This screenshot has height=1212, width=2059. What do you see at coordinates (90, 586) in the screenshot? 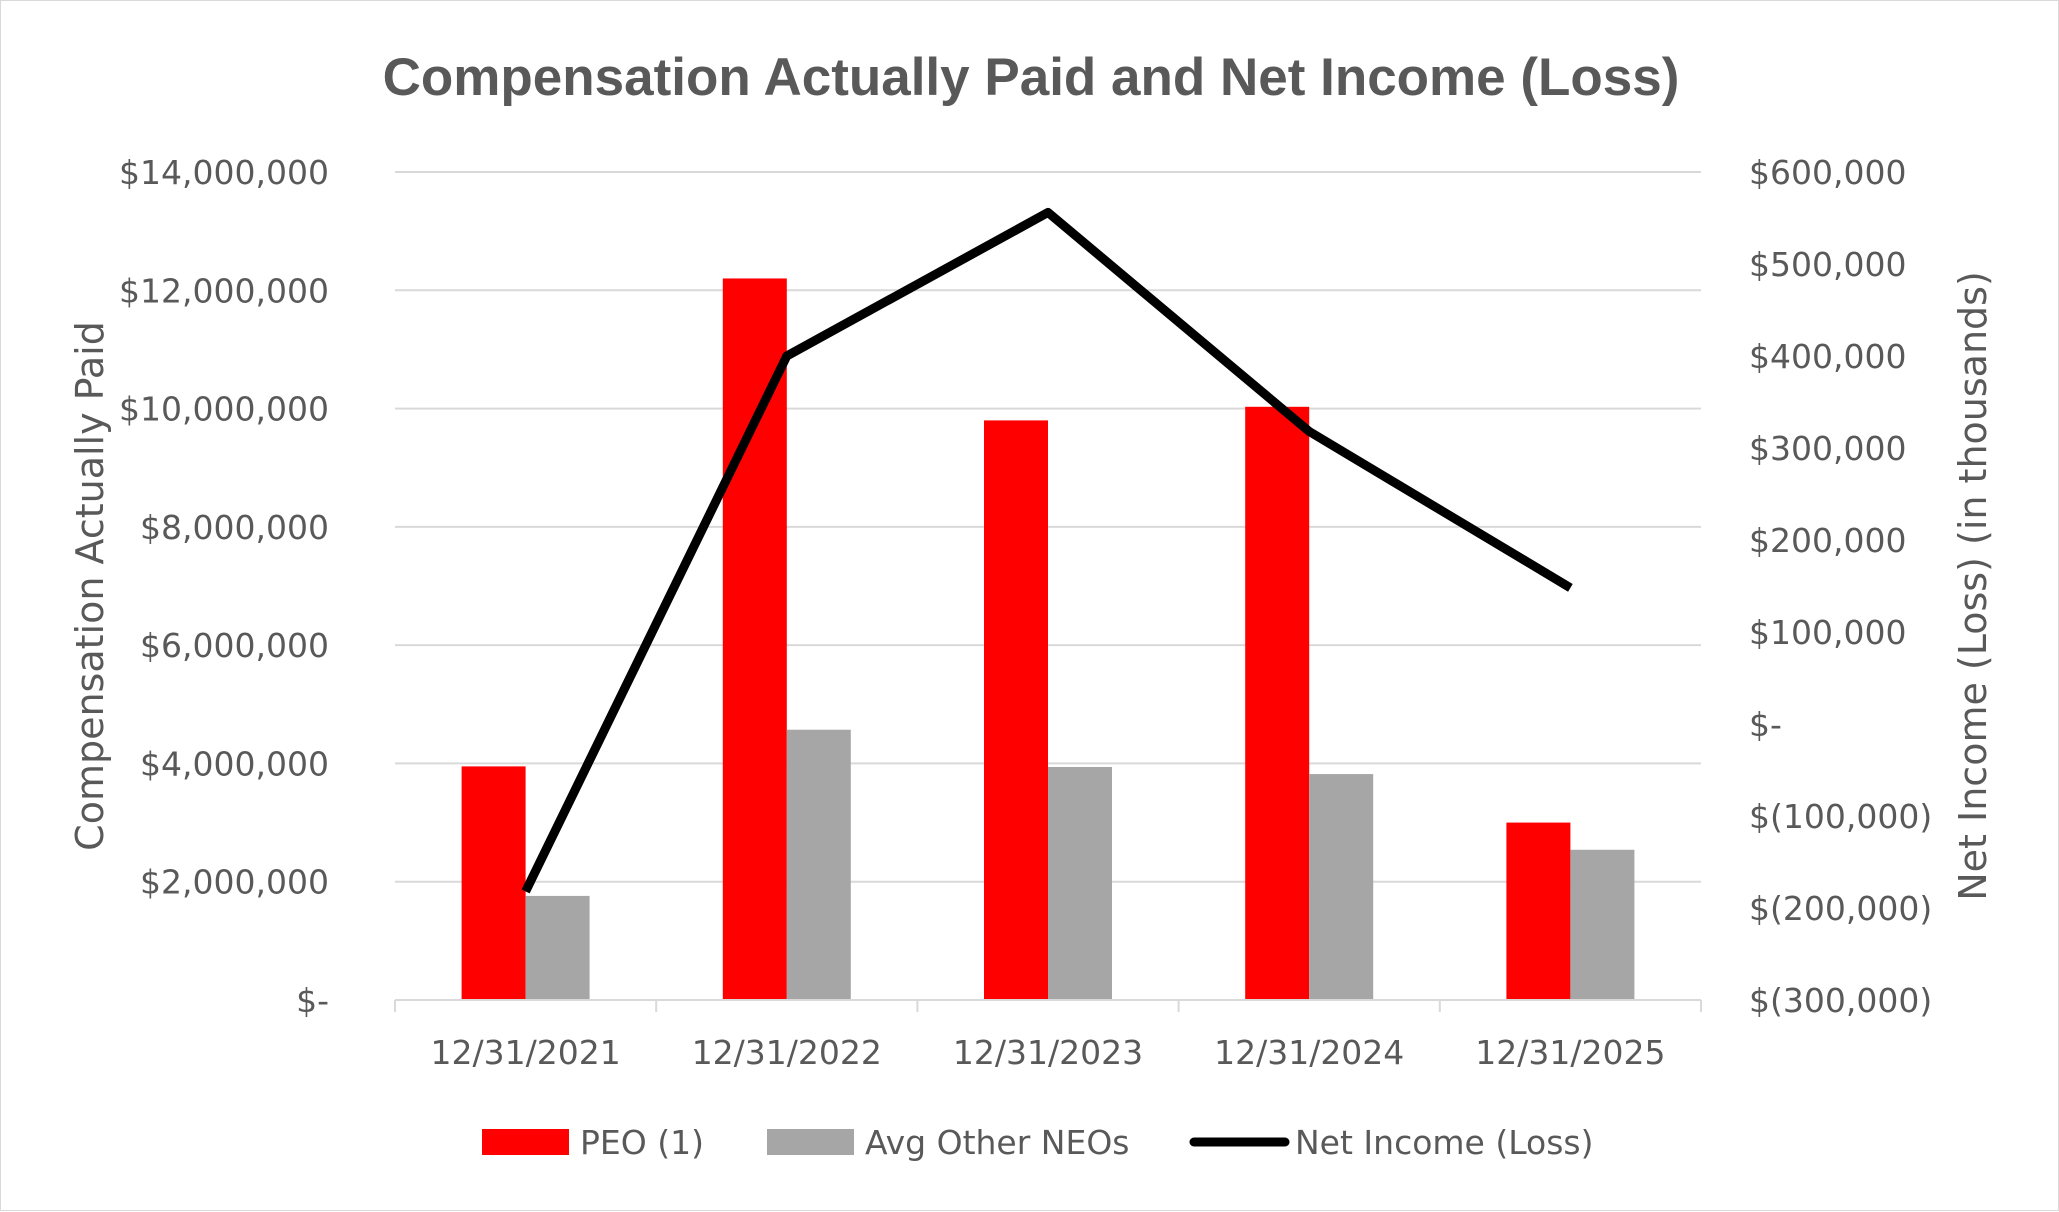
I see `y-axis-left-label: Compensation Actually Paid` at bounding box center [90, 586].